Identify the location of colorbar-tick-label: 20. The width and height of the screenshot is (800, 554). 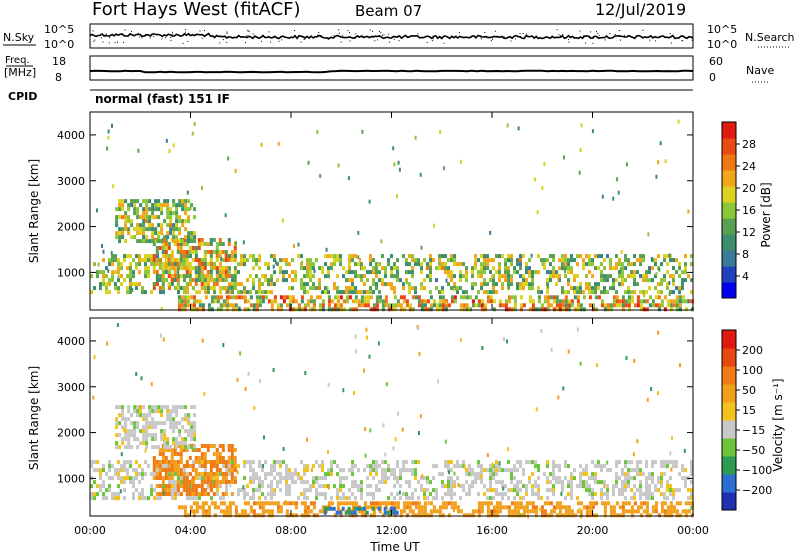
(749, 188).